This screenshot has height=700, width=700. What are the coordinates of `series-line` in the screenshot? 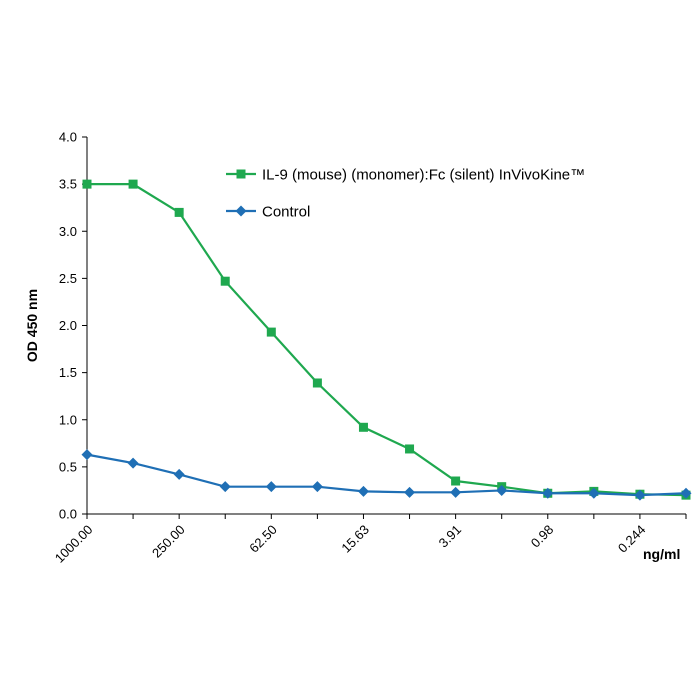 It's located at (386, 475).